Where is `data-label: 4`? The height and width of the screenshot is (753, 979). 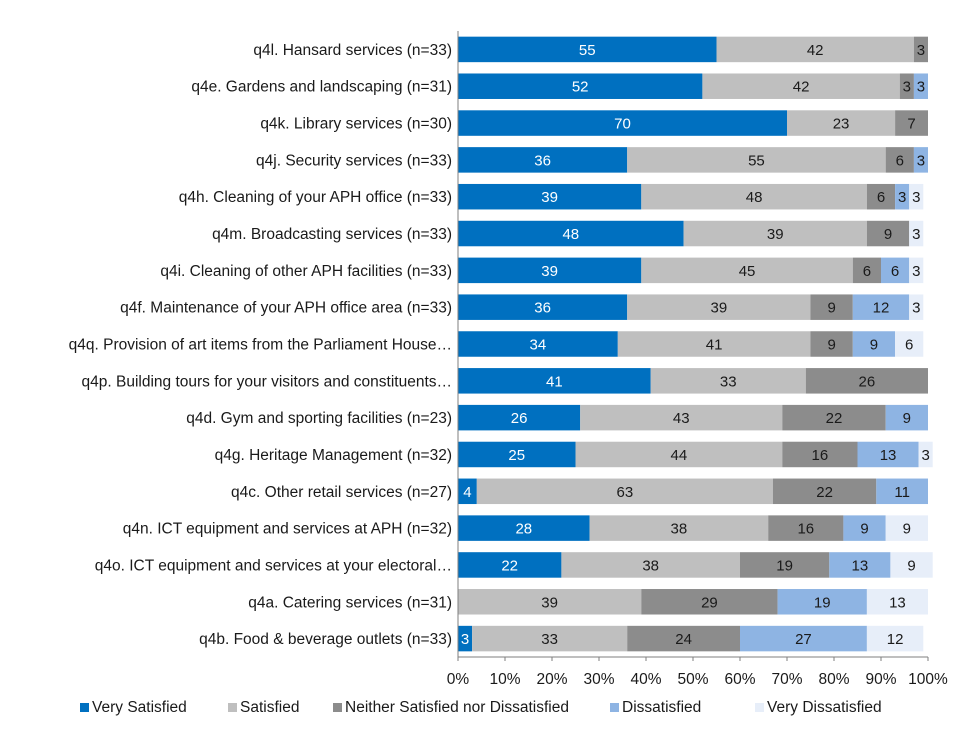
data-label: 4 is located at coordinates (467, 492).